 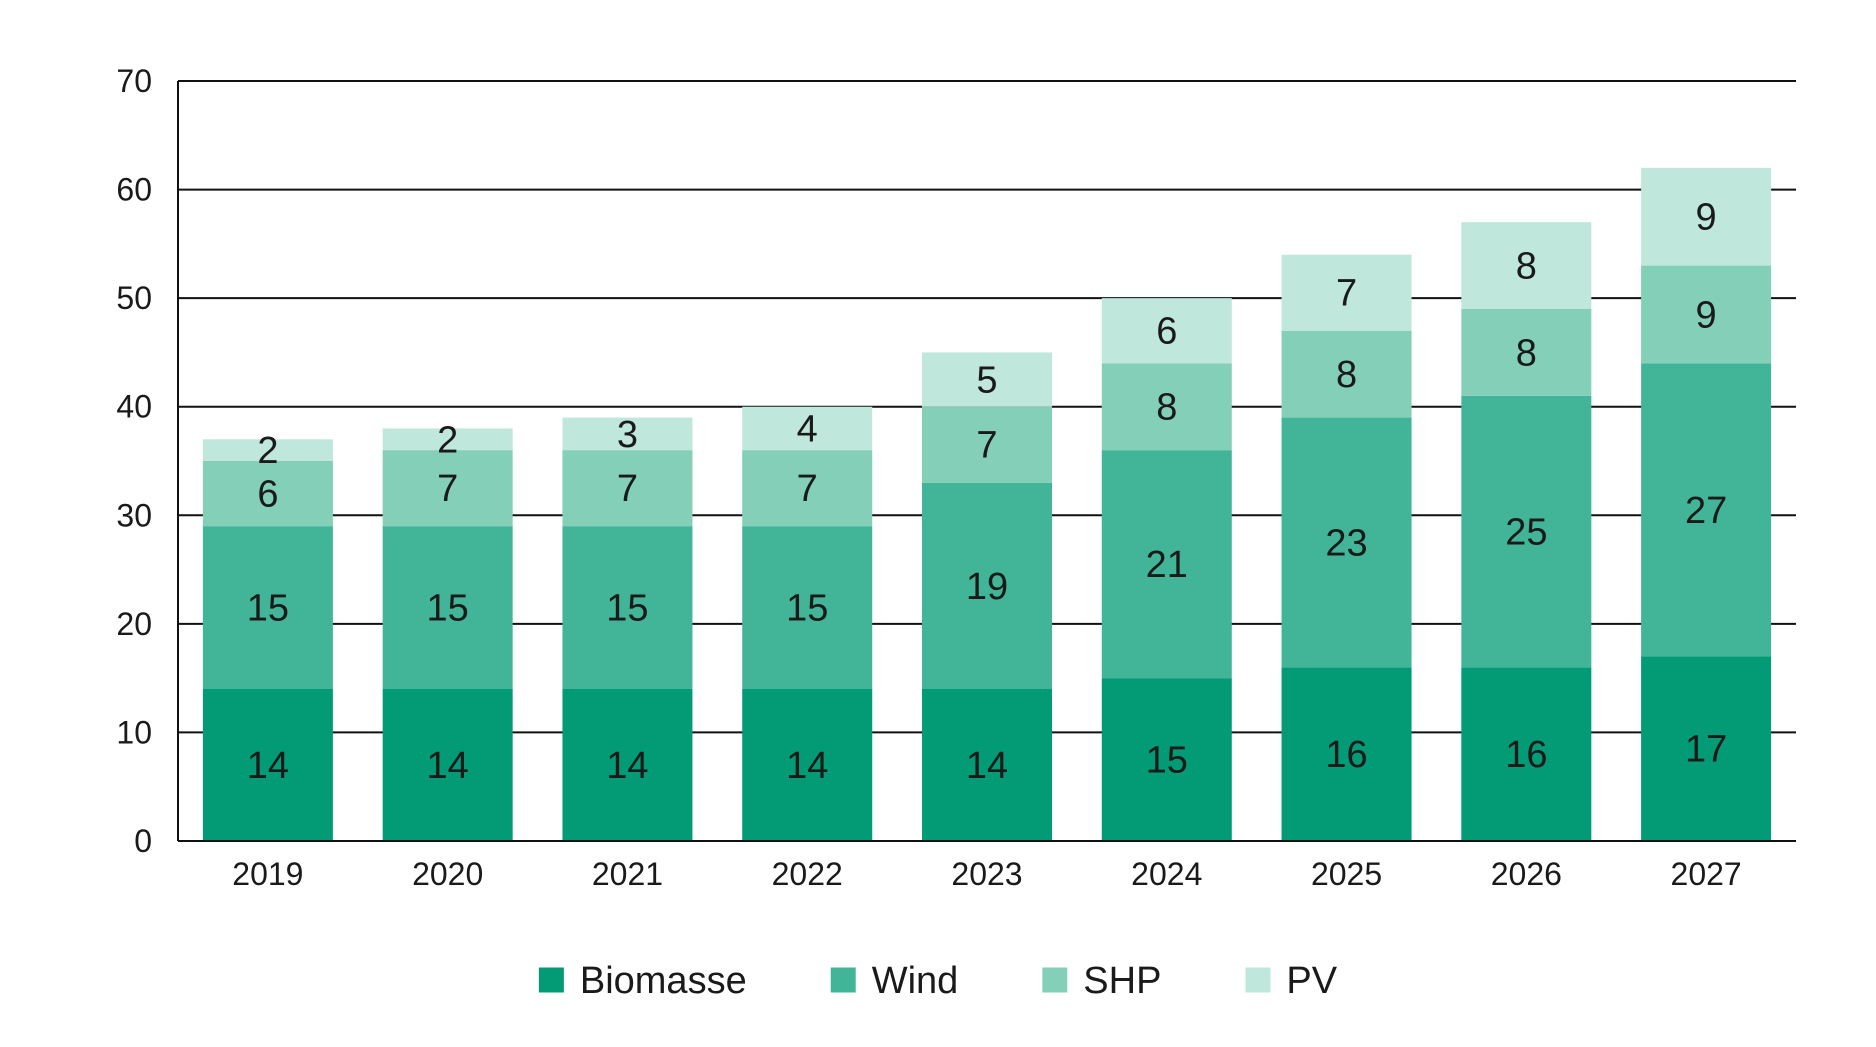 I want to click on bar-segment-wind-2027, so click(x=1706, y=510).